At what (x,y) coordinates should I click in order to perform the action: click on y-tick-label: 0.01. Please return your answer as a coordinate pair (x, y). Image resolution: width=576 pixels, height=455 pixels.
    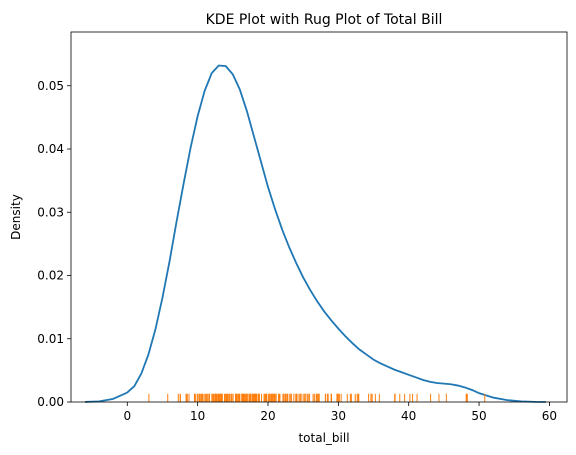
    Looking at the image, I should click on (50, 339).